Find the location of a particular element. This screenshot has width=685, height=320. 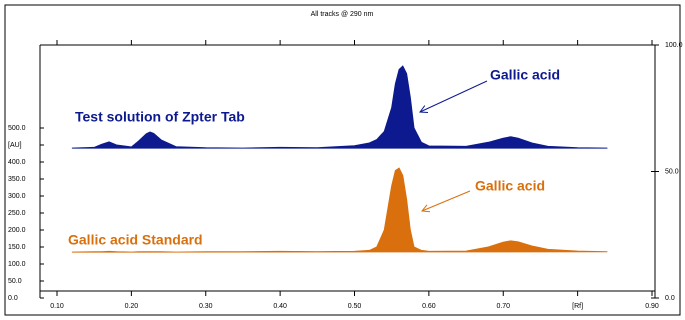

y-tick-label: [AU] is located at coordinates (15, 145).